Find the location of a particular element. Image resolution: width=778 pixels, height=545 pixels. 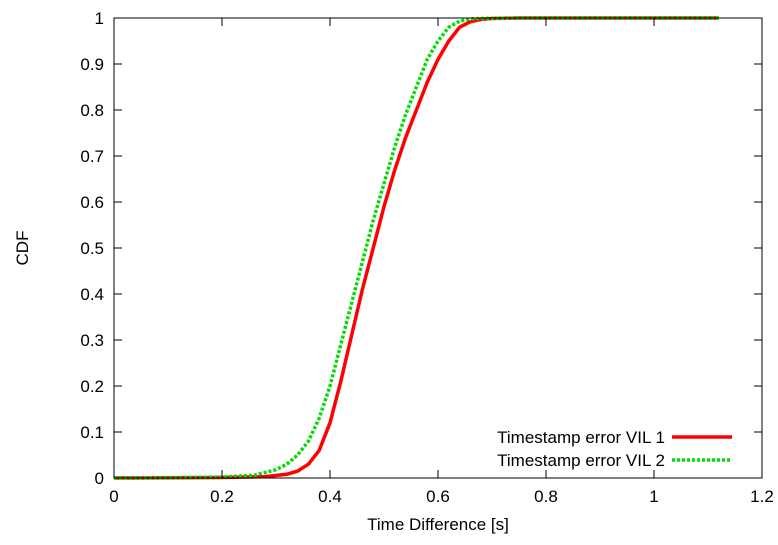

y-tick-label: 1 is located at coordinates (99, 18).